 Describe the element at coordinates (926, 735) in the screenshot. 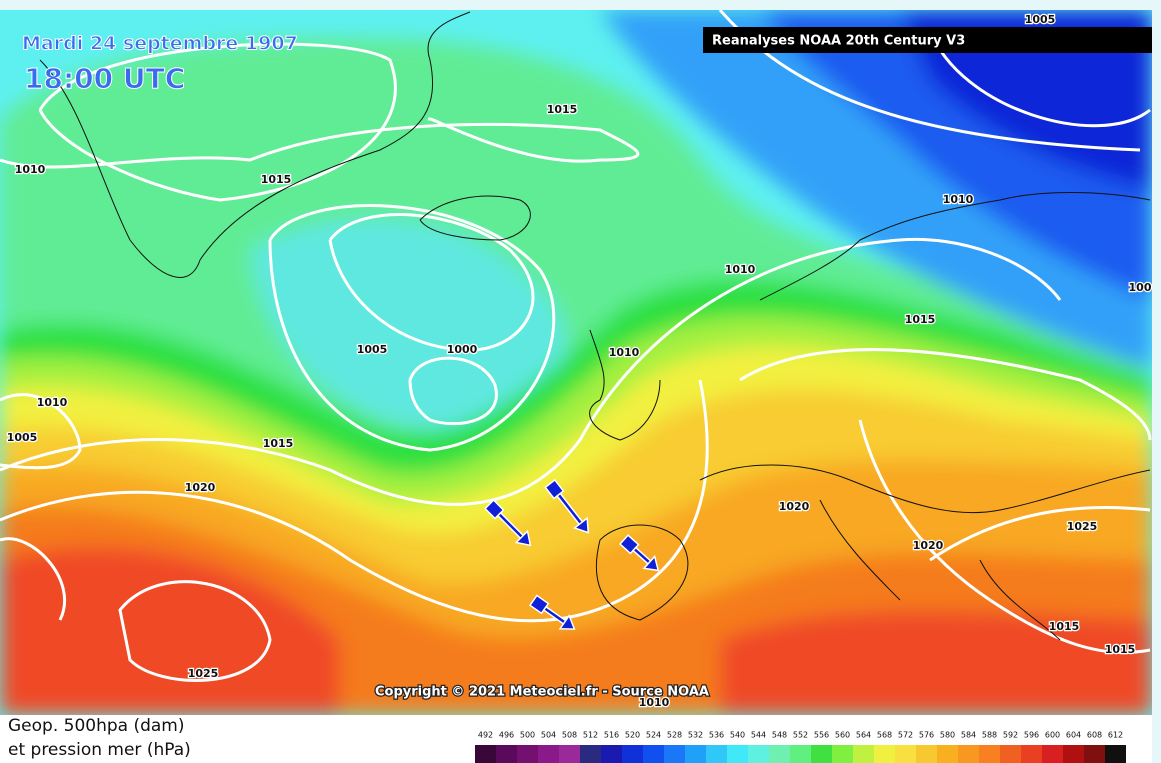

I see `scale-label: 576` at that location.